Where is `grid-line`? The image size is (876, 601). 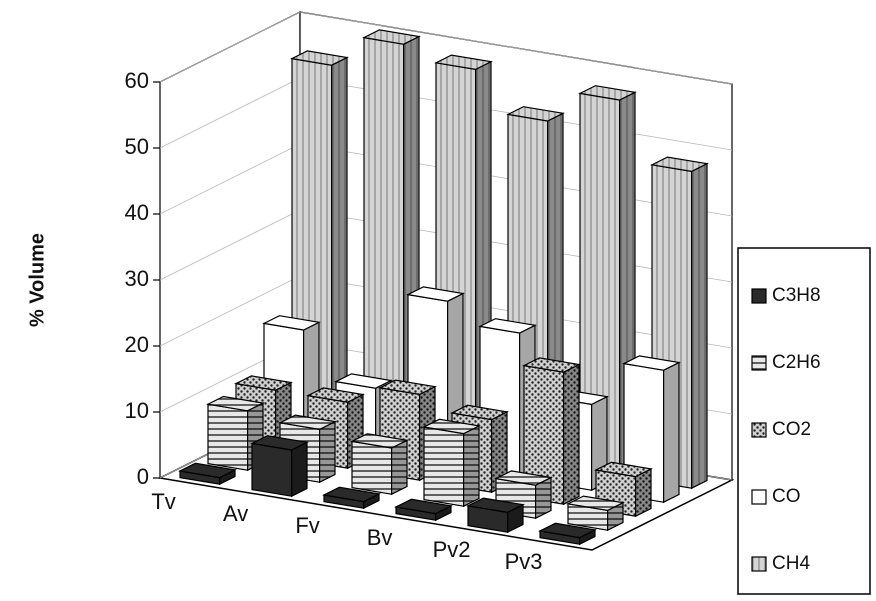
grid-line is located at coordinates (446, 48).